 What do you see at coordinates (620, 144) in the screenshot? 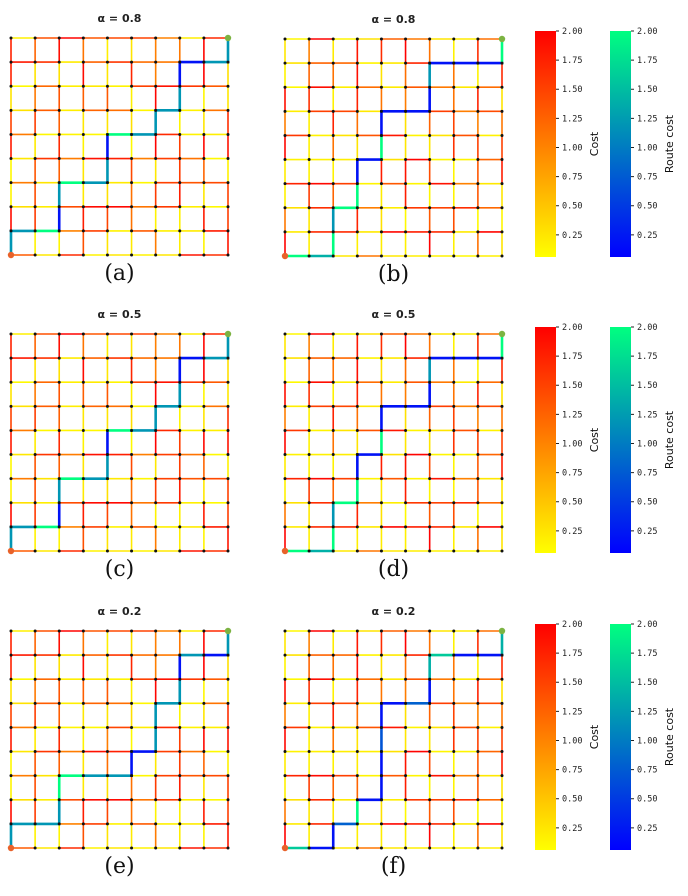
I see `colorbar-gradient` at bounding box center [620, 144].